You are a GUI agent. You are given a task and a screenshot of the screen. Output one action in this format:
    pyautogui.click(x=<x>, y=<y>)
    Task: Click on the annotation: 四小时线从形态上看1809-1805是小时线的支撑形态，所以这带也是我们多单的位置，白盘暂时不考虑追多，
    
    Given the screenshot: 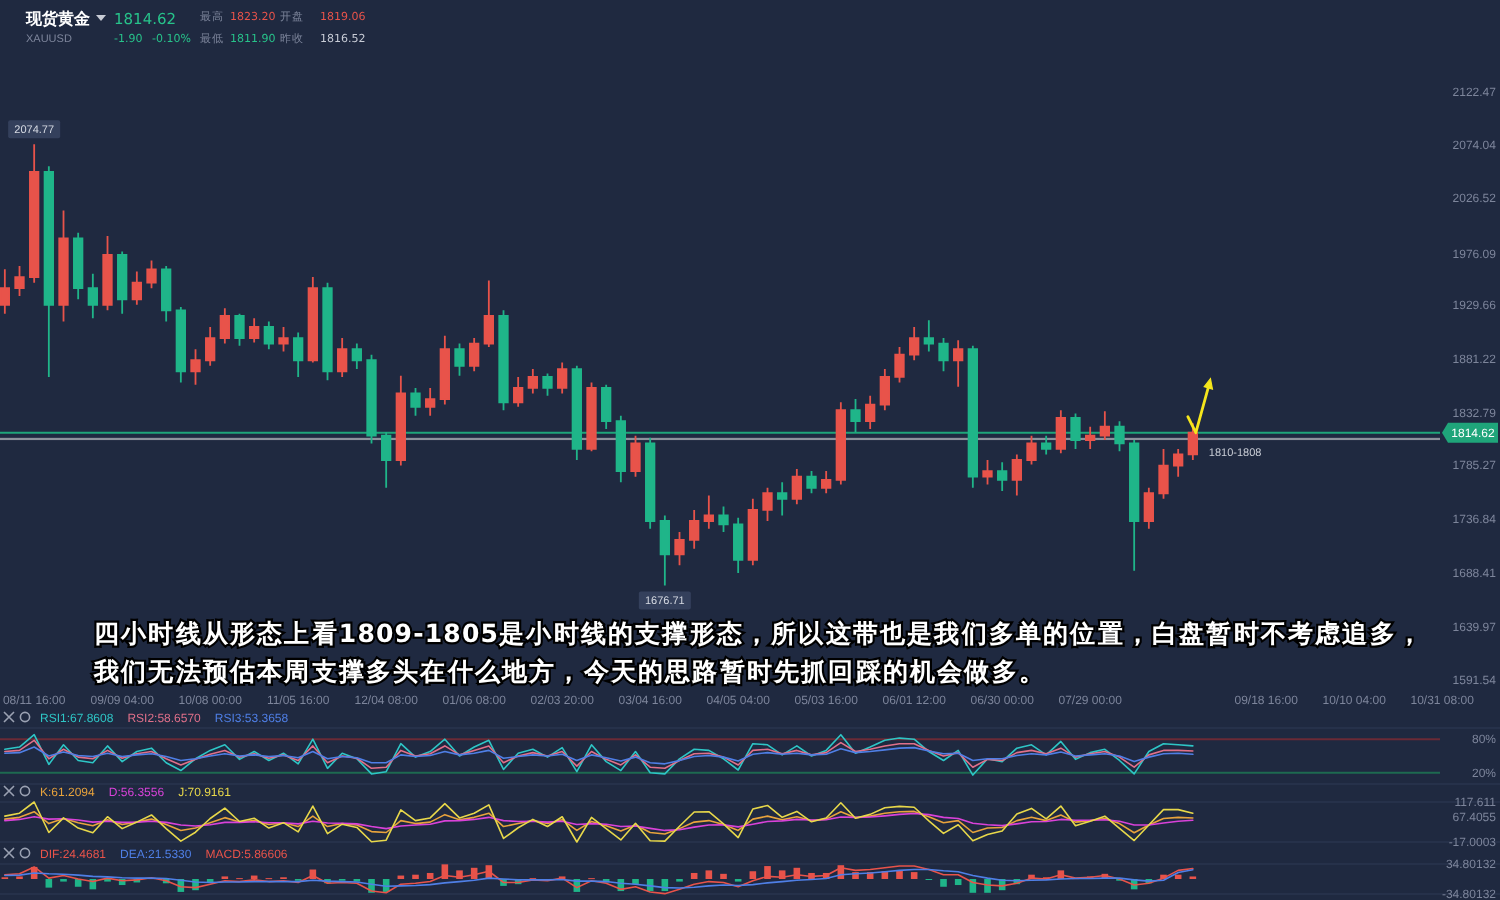 What is the action you would take?
    pyautogui.click(x=759, y=633)
    